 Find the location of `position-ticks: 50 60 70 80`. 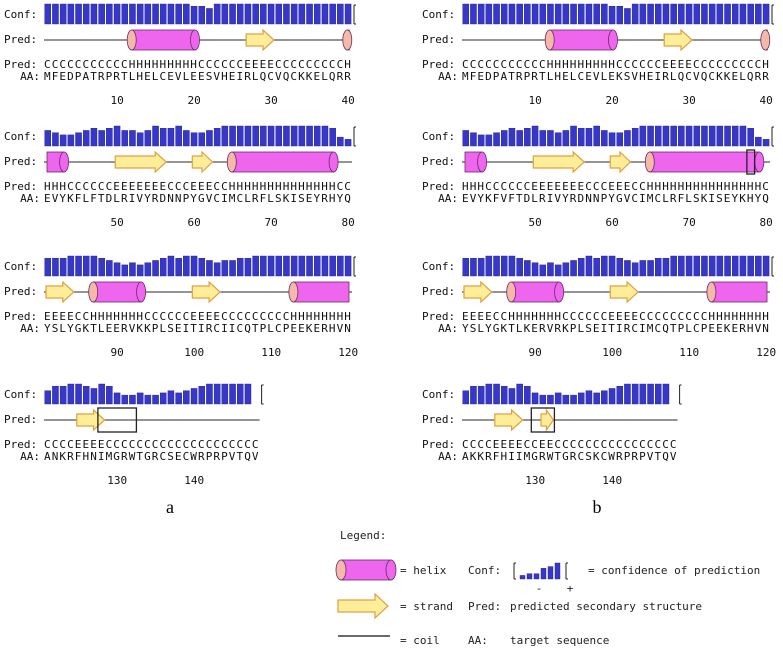

position-ticks: 50 60 70 80 is located at coordinates (233, 222).